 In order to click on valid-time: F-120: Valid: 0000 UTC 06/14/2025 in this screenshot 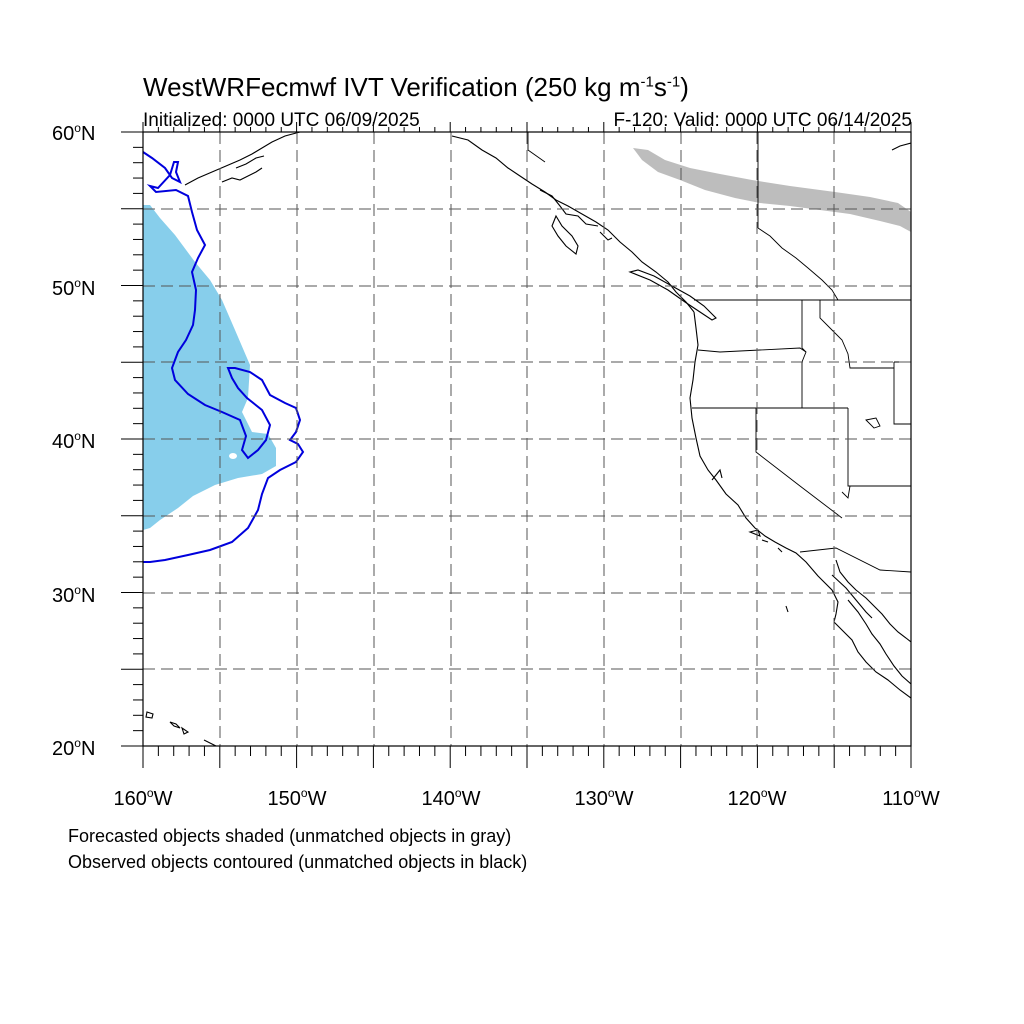, I will do `click(762, 120)`.